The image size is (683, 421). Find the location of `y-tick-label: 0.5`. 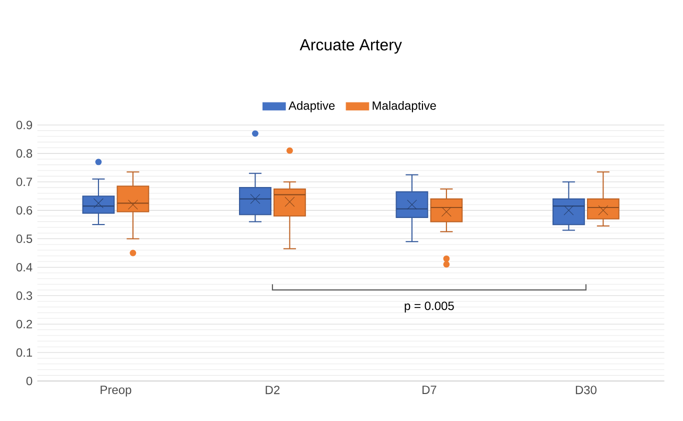

y-tick-label: 0.5 is located at coordinates (24, 239).